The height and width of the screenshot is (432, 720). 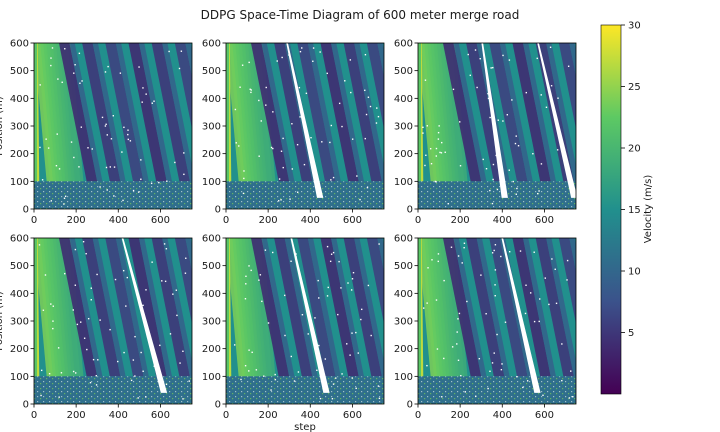 I want to click on colorbar-tick-label: 25, so click(x=634, y=87).